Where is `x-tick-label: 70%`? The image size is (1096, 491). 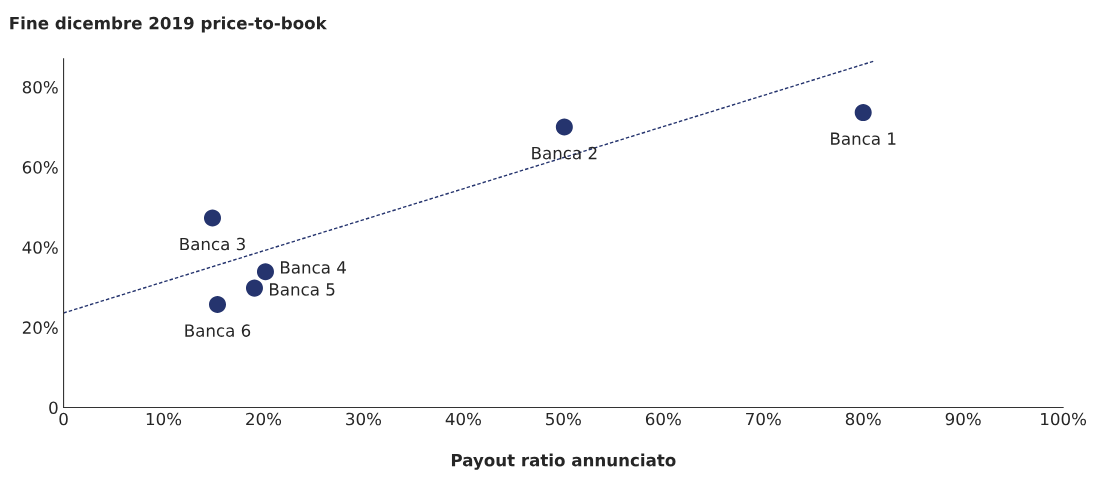
x-tick-label: 70% is located at coordinates (763, 419).